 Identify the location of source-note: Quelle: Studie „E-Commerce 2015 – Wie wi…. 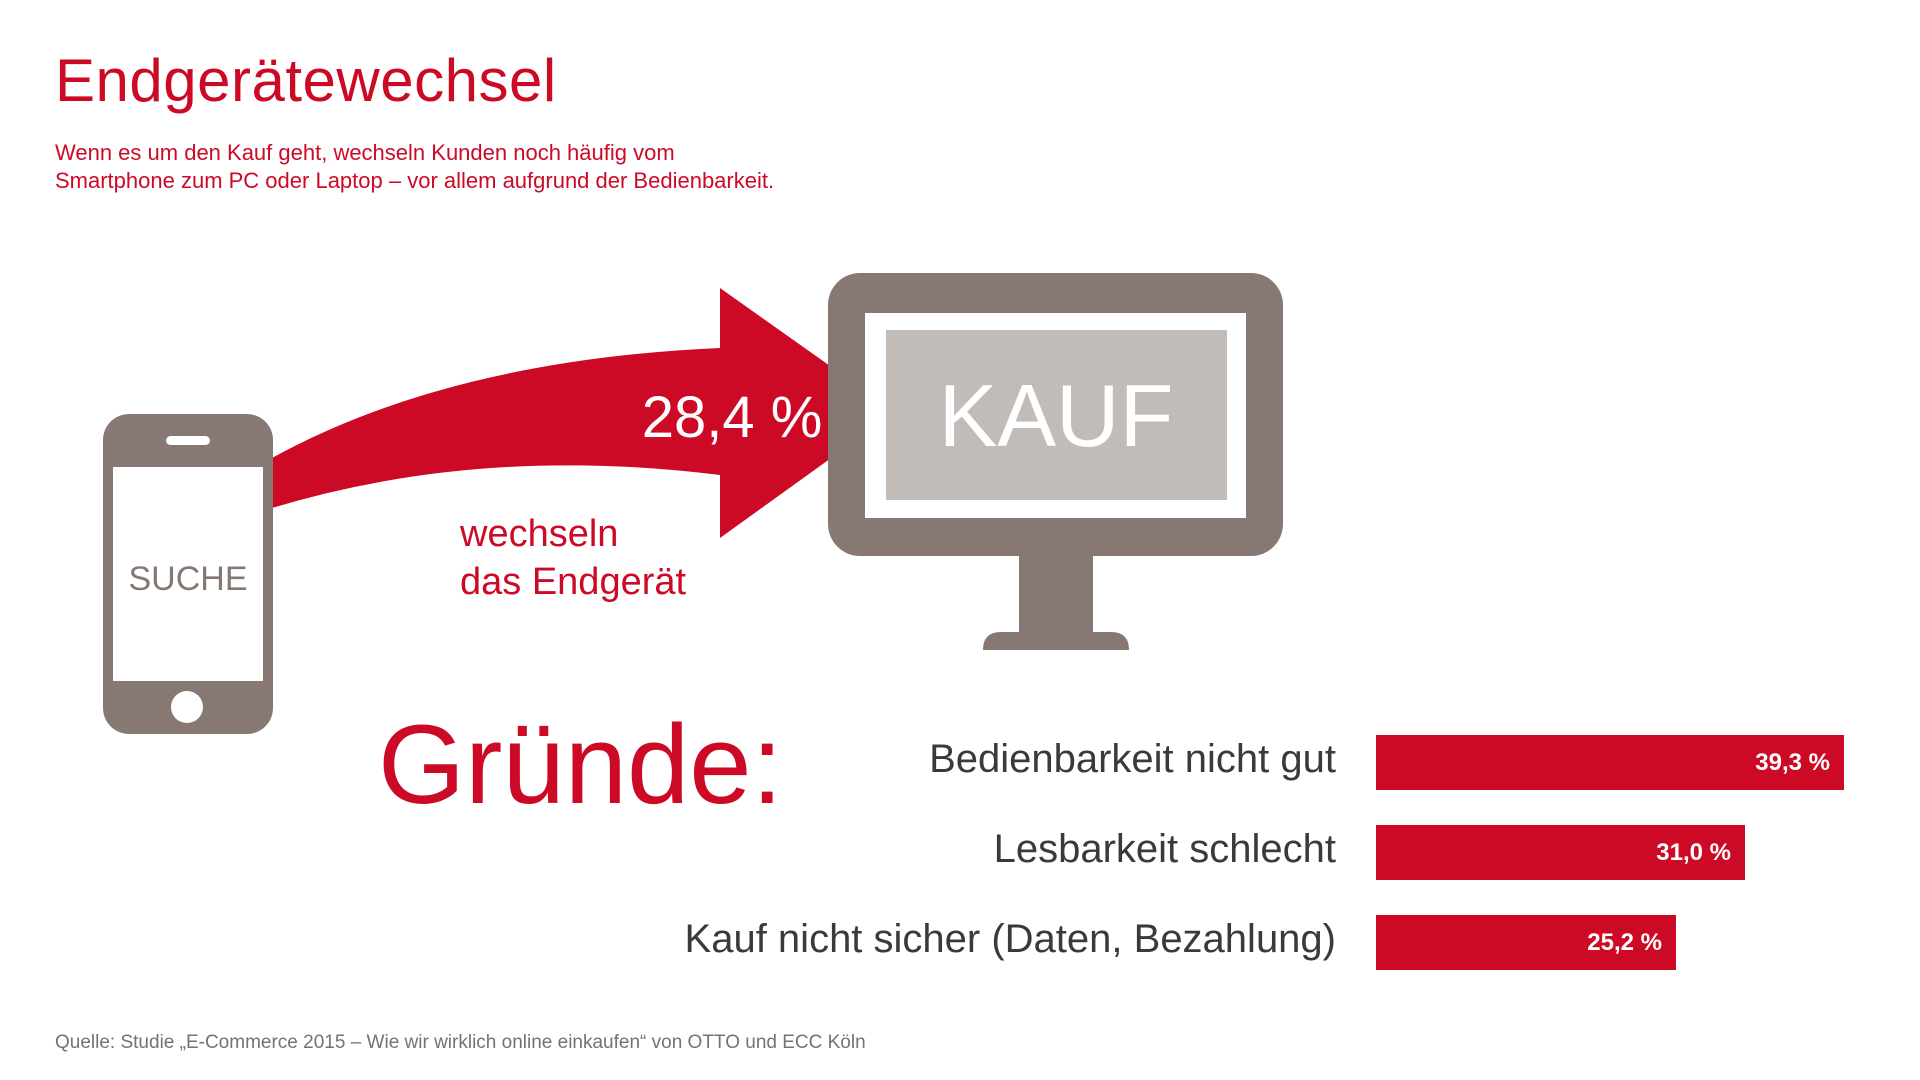
(460, 1042).